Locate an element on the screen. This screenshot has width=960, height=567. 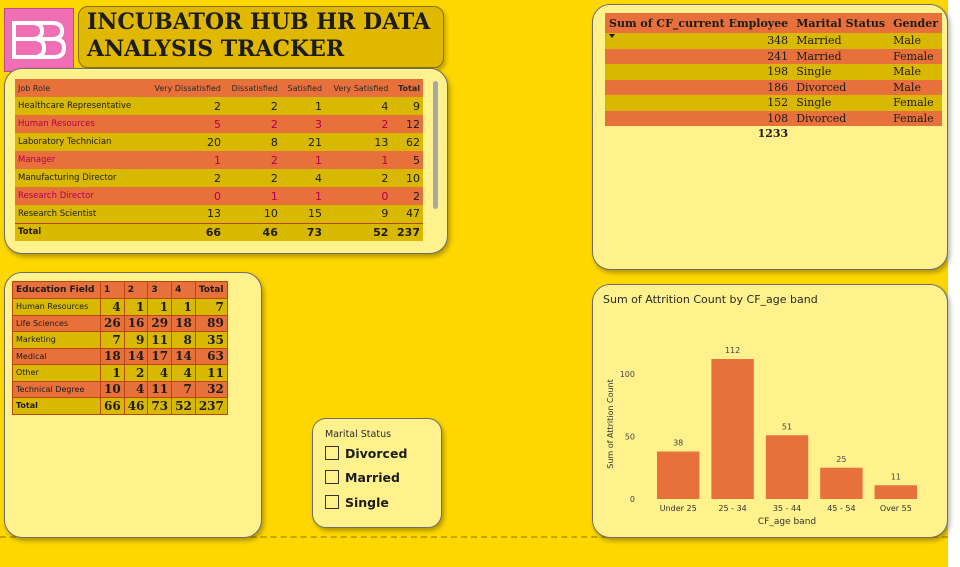
table-row: Healthcare Representative 2 2 1 4 9 is located at coordinates (219, 106).